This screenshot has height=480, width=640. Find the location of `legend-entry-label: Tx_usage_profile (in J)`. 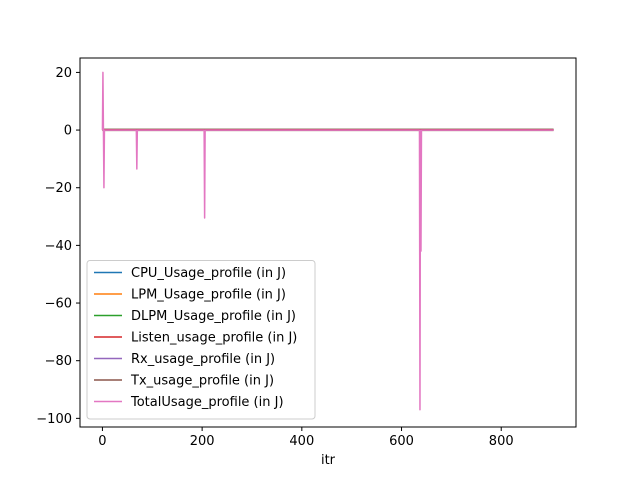

legend-entry-label: Tx_usage_profile (in J) is located at coordinates (202, 381).